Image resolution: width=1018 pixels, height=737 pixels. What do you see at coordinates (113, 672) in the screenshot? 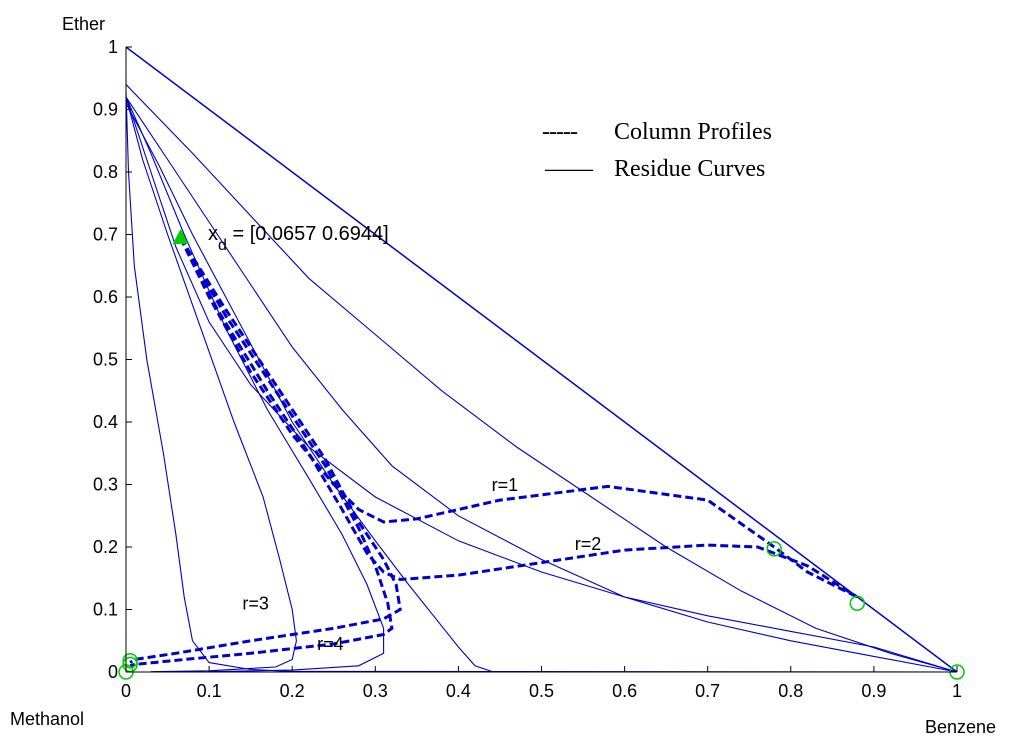
I see `y-tick-label: 0` at bounding box center [113, 672].